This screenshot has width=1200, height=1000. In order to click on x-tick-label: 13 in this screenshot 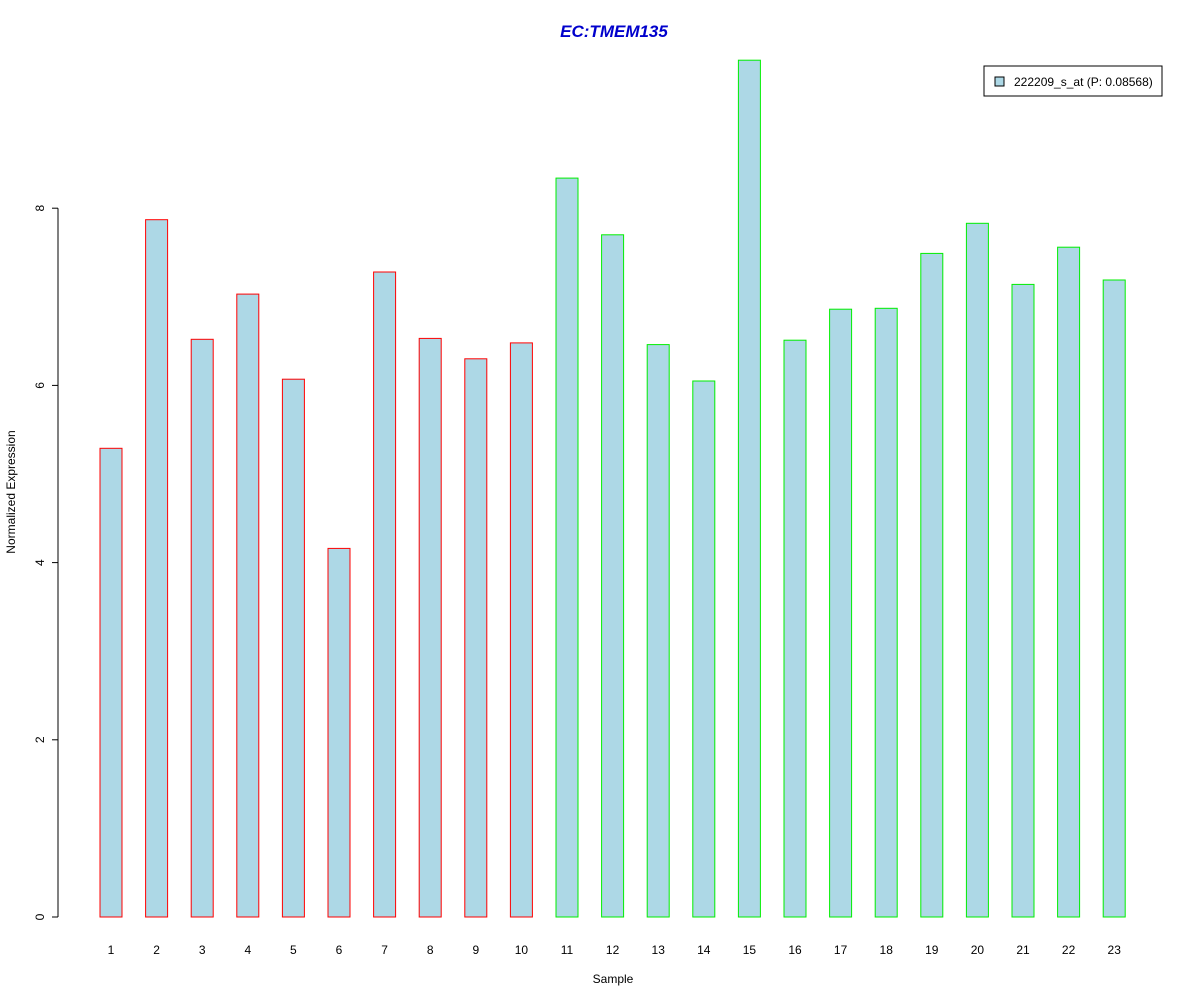, I will do `click(659, 950)`.